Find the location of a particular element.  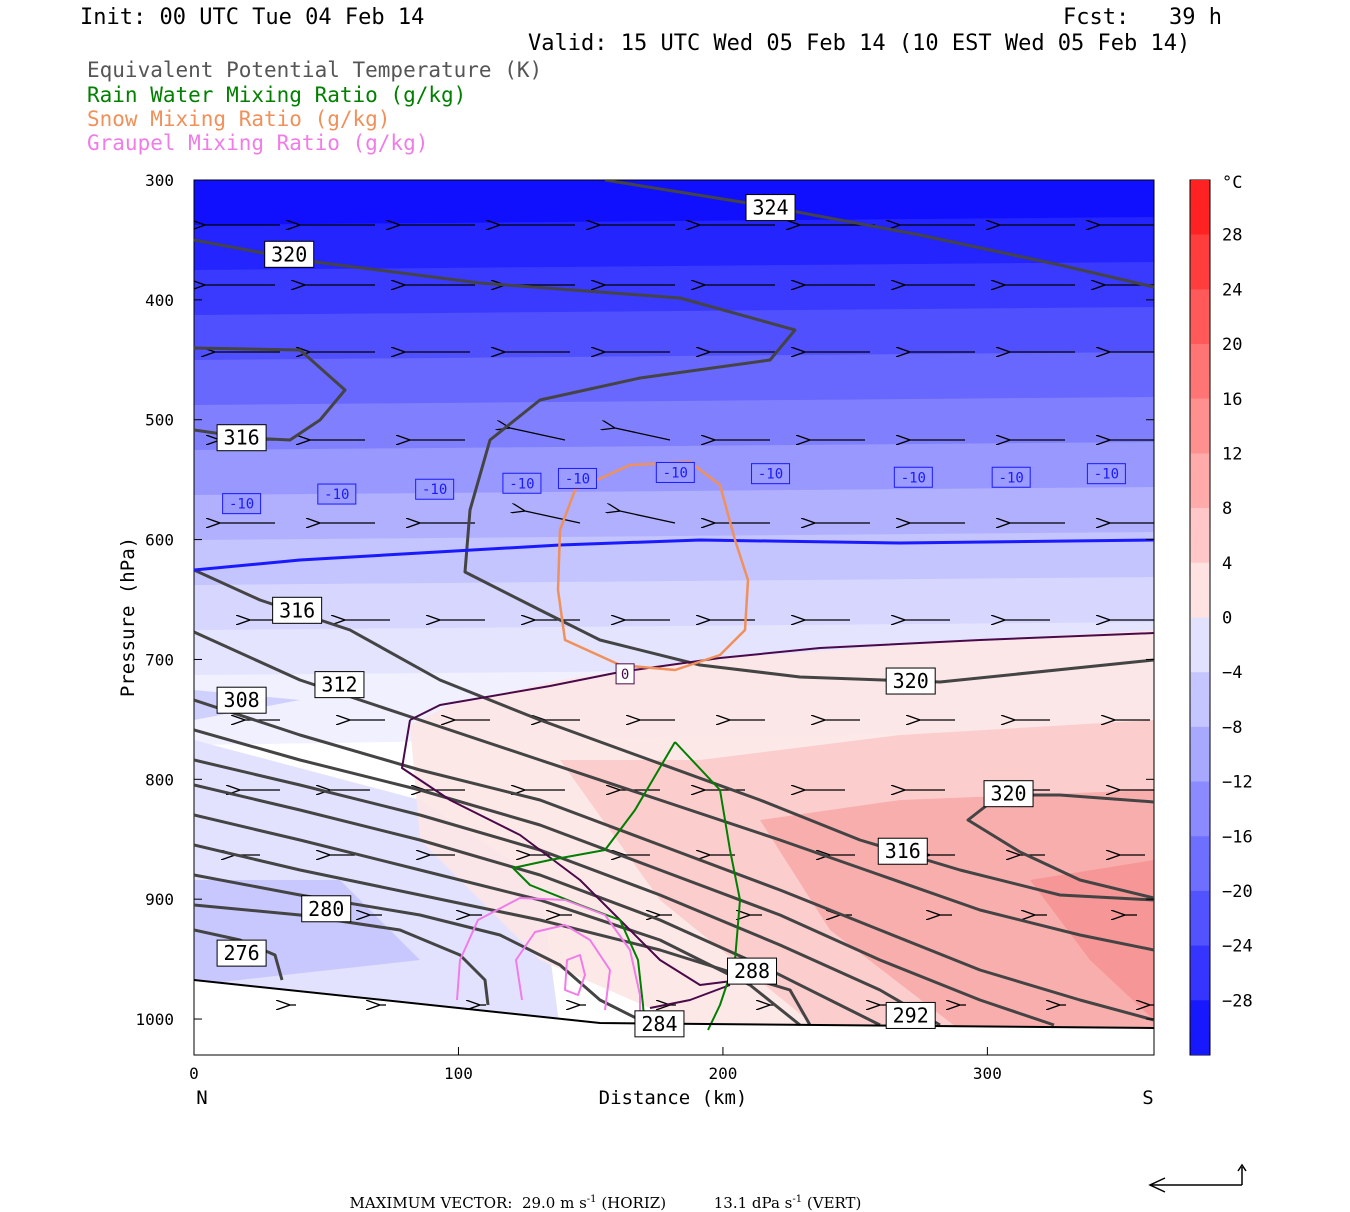

x-tick-label: 100 is located at coordinates (458, 1073).